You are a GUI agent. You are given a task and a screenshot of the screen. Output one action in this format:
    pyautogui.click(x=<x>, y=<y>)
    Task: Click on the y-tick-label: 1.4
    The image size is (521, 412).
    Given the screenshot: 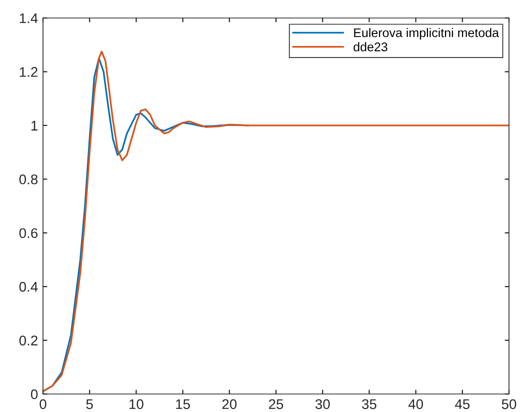 What is the action you would take?
    pyautogui.click(x=29, y=18)
    